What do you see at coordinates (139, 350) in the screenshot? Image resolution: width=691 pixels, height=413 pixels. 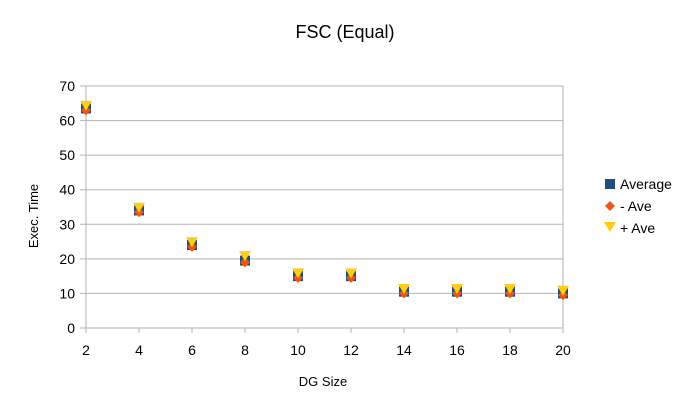 I see `x-tick-label: 4` at bounding box center [139, 350].